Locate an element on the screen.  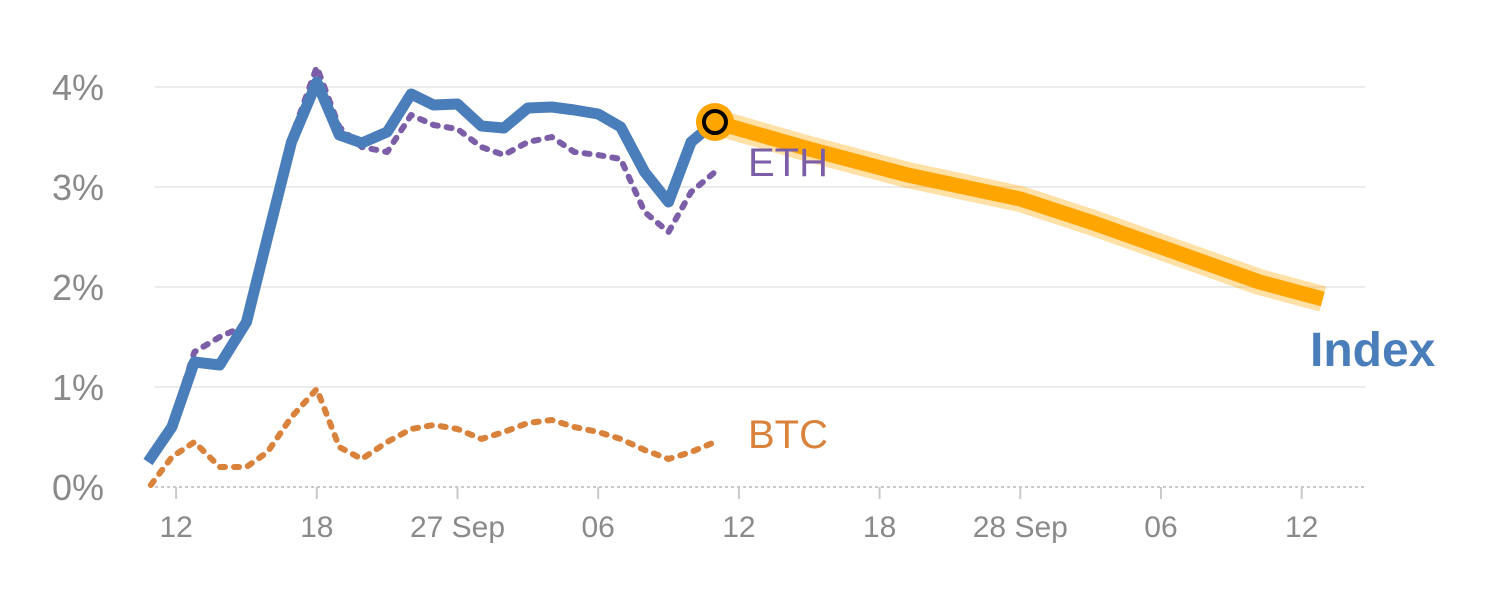
eth-series-label: ETH is located at coordinates (788, 163).